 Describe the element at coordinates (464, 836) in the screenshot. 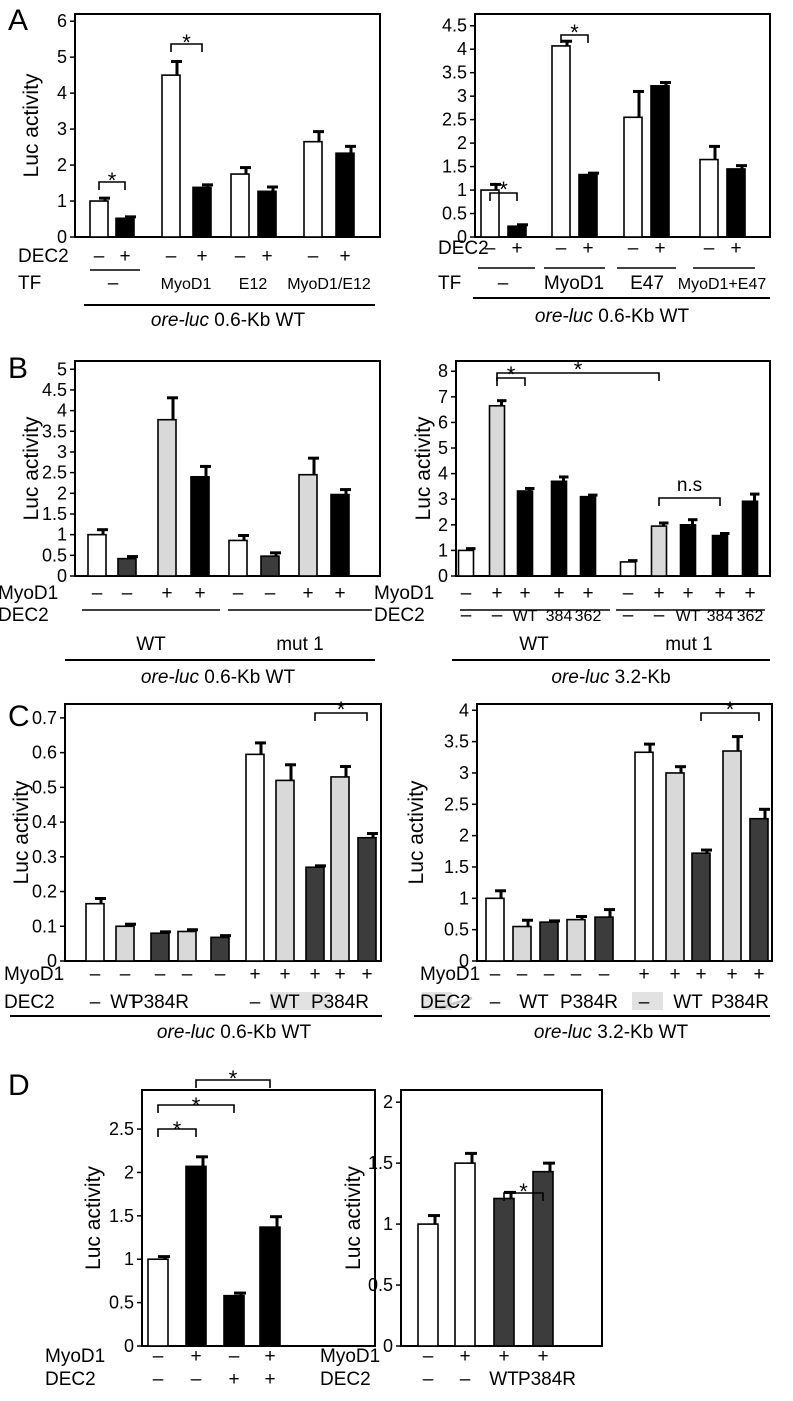

I see `y-tick-label: 2` at that location.